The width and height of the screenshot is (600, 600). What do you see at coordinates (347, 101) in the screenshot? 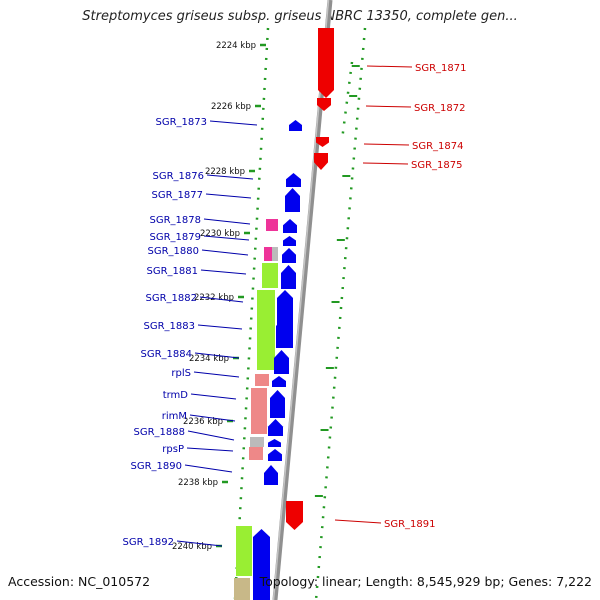
I see `right-guide-ticks` at bounding box center [347, 101].